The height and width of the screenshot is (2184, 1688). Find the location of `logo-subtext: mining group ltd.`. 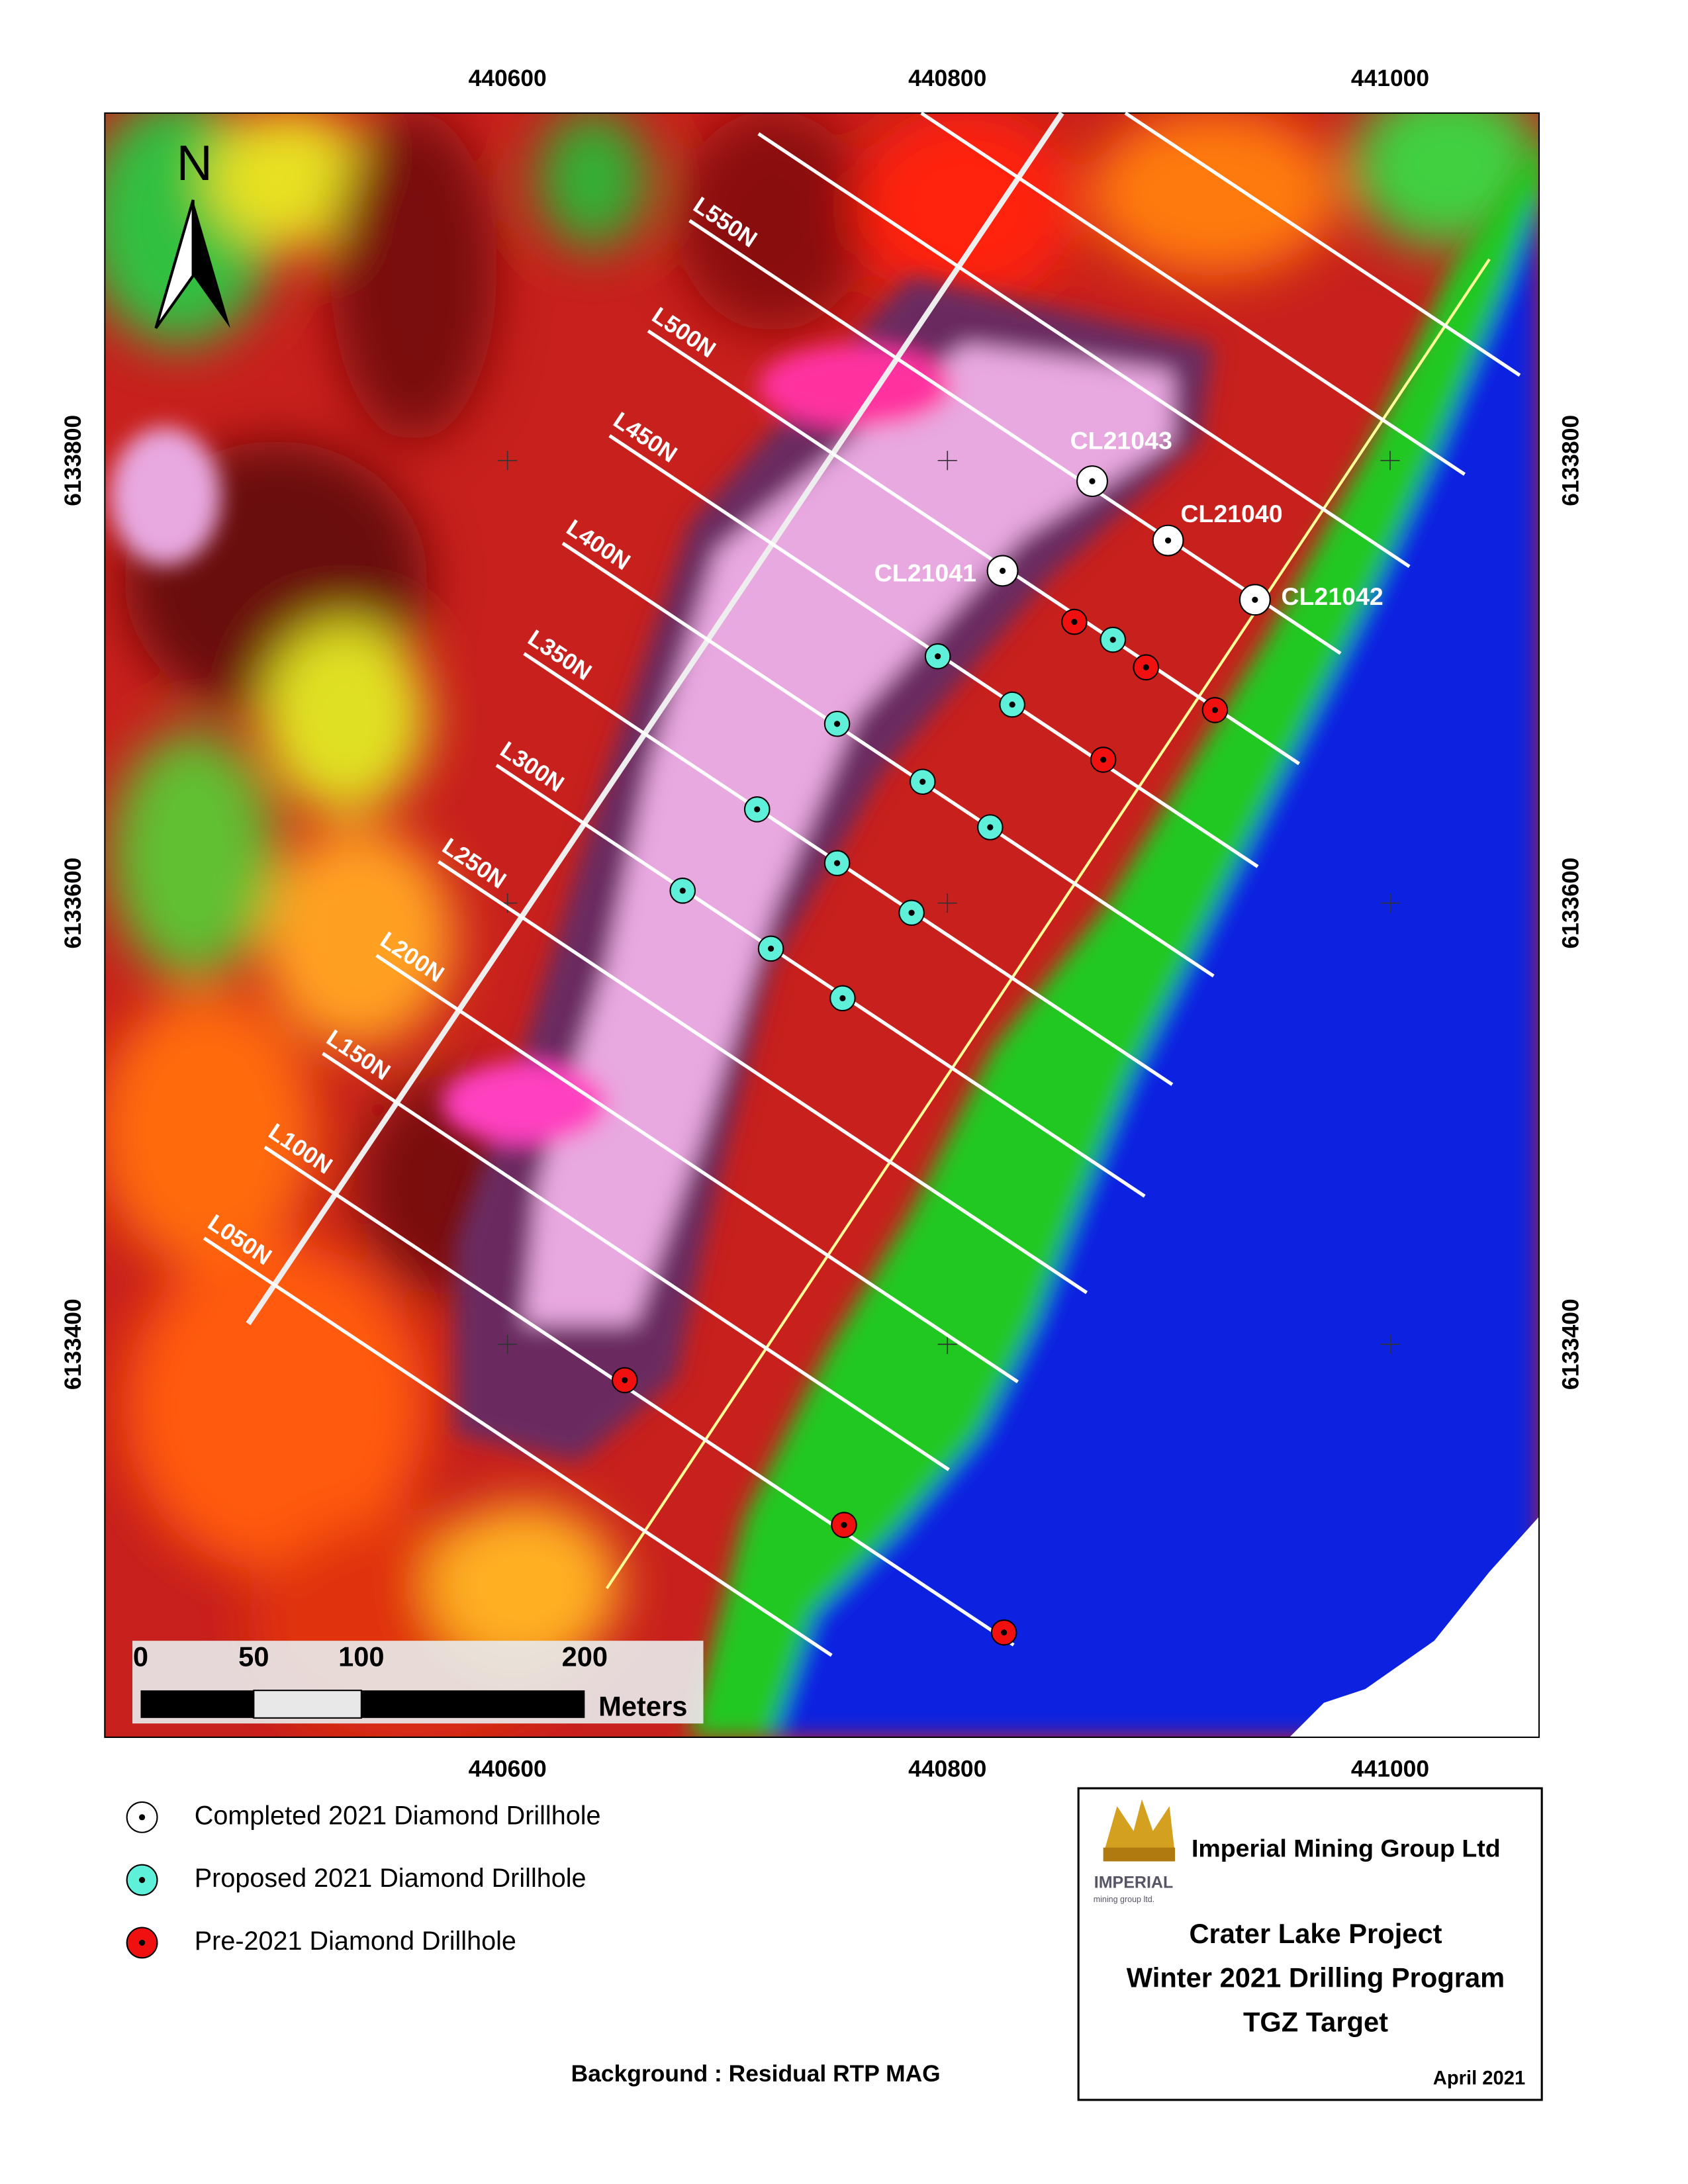

logo-subtext: mining group ltd. is located at coordinates (1124, 1900).